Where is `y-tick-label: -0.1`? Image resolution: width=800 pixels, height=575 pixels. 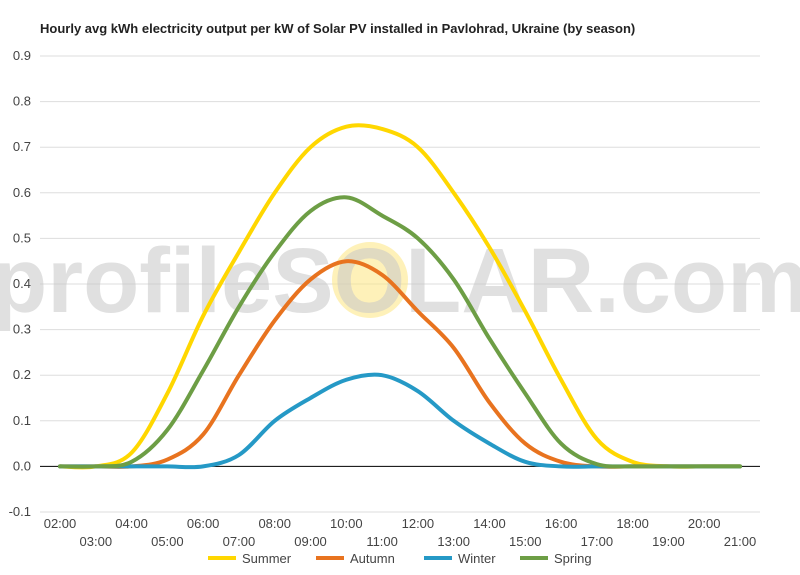
y-tick-label: -0.1 is located at coordinates (20, 511).